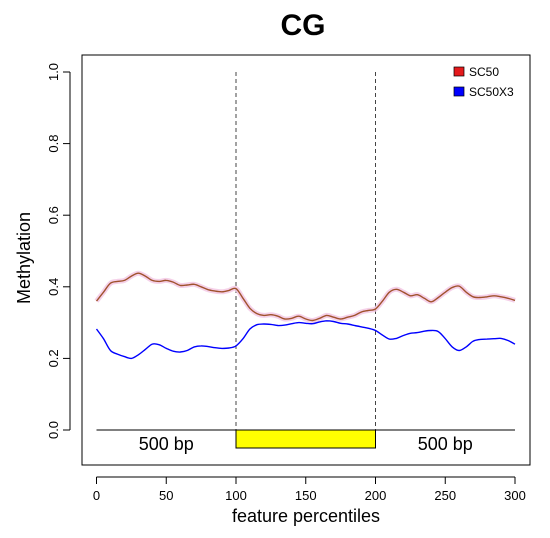 This screenshot has height=538, width=550. Describe the element at coordinates (53, 358) in the screenshot. I see `y-tick-label: 0.2` at that location.